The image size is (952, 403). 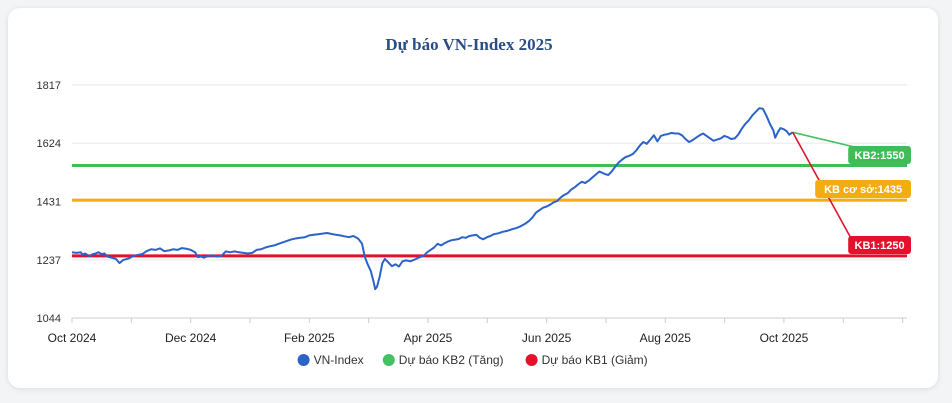 I want to click on x-tick-label: Oct 2025, so click(x=784, y=338).